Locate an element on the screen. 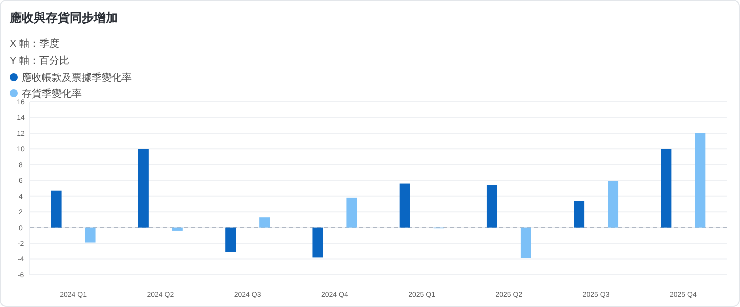  x-axis-title: X 軸：季度 is located at coordinates (35, 44).